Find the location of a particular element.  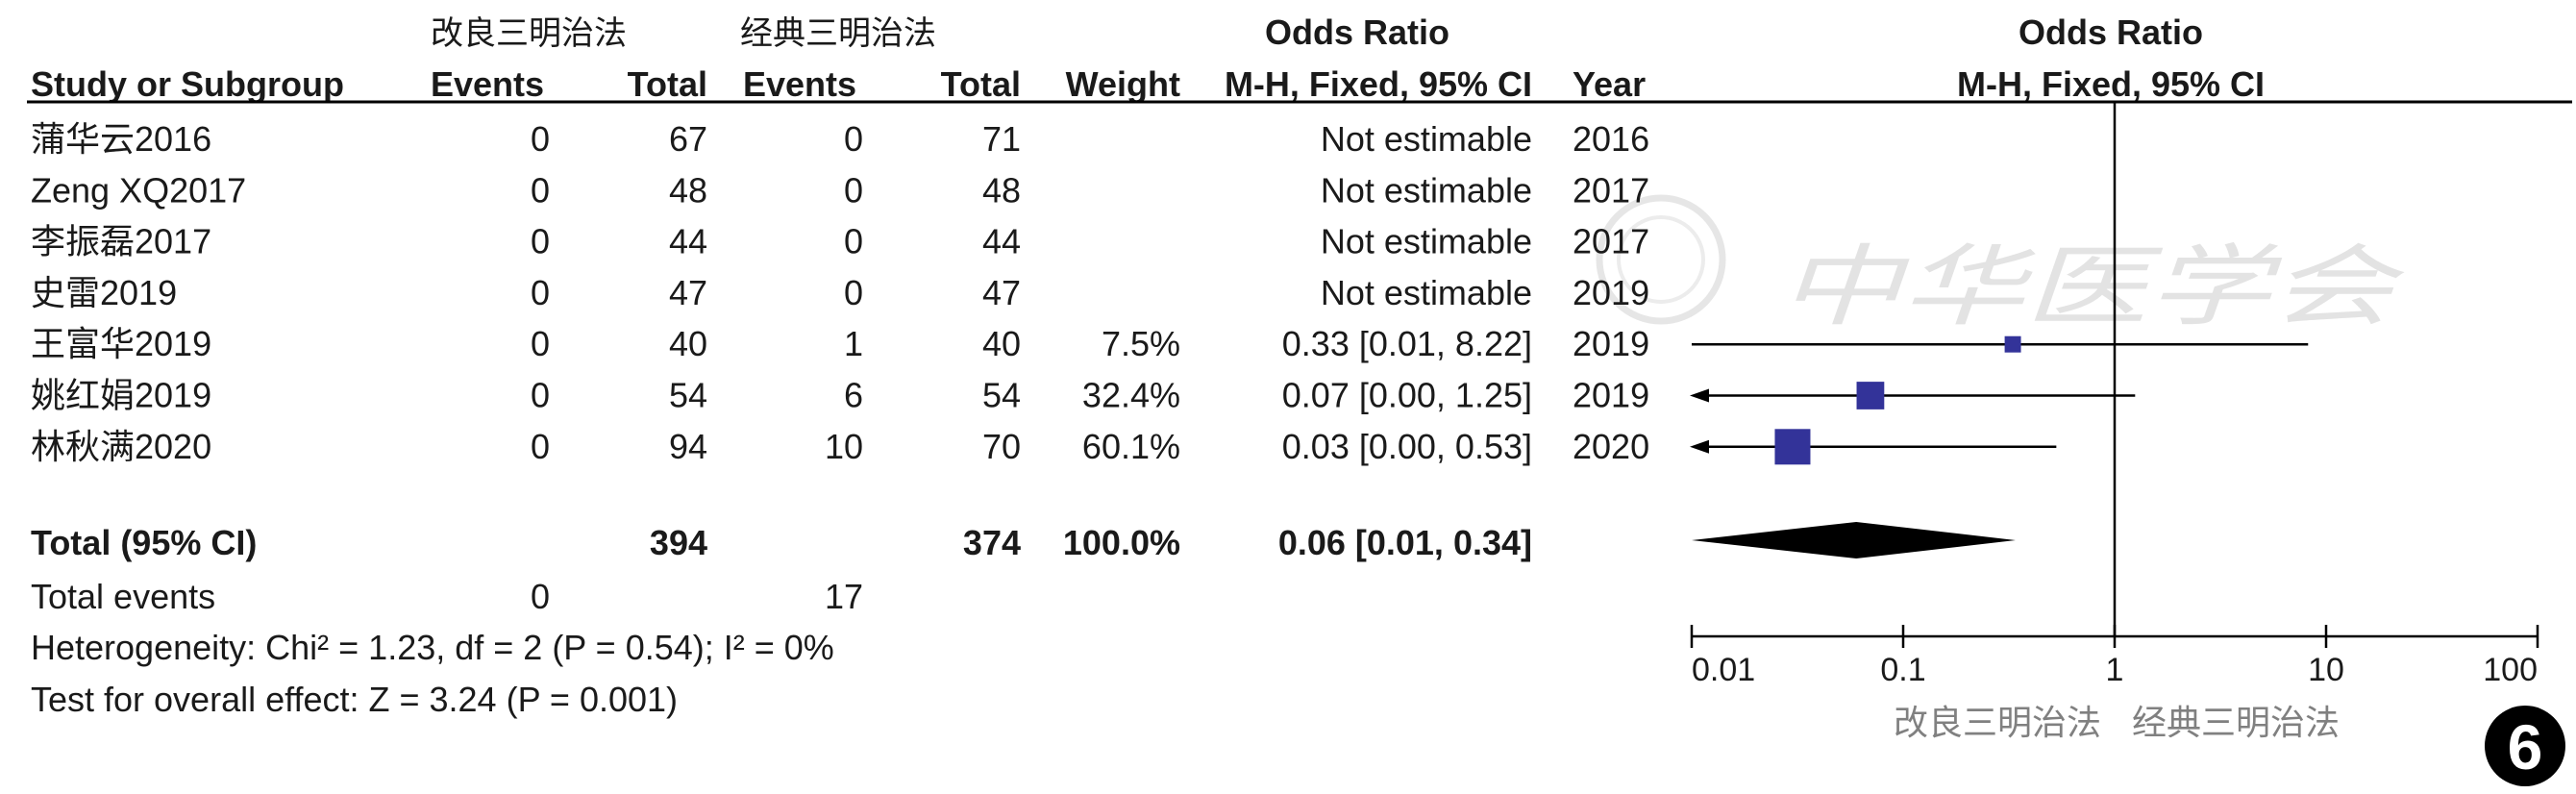

study-row: 林秋满2020 0 94 10 70 60.1% 0.03 [0.00, 0.53] 2020 is located at coordinates (840, 446).